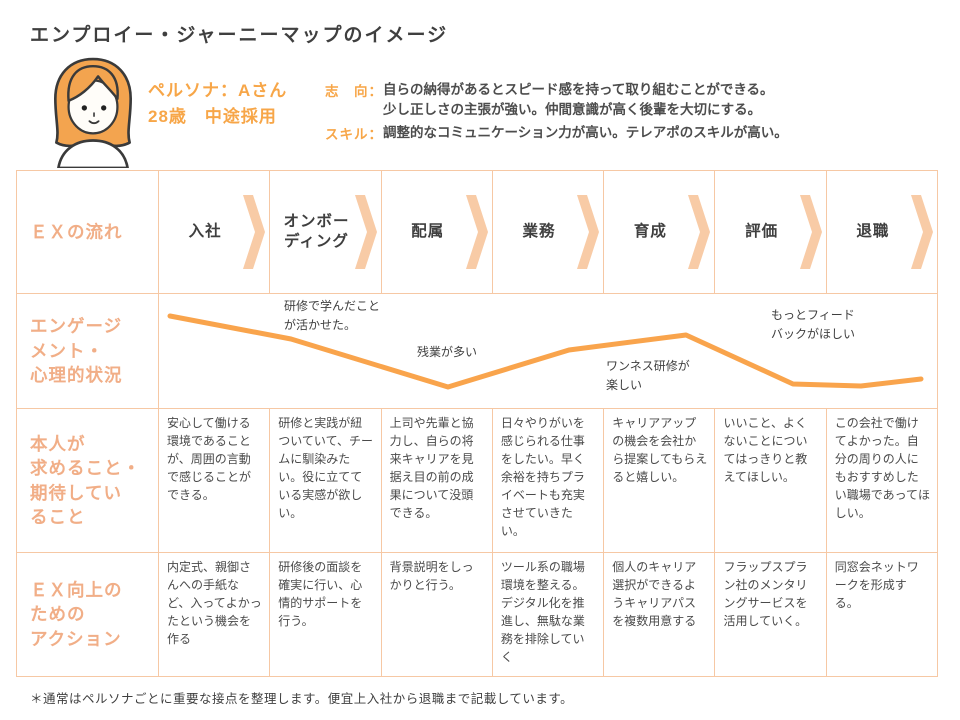  I want to click on expectation-cell: いいこと、よくないことについてはっきりと教えてほしい。, so click(771, 481).